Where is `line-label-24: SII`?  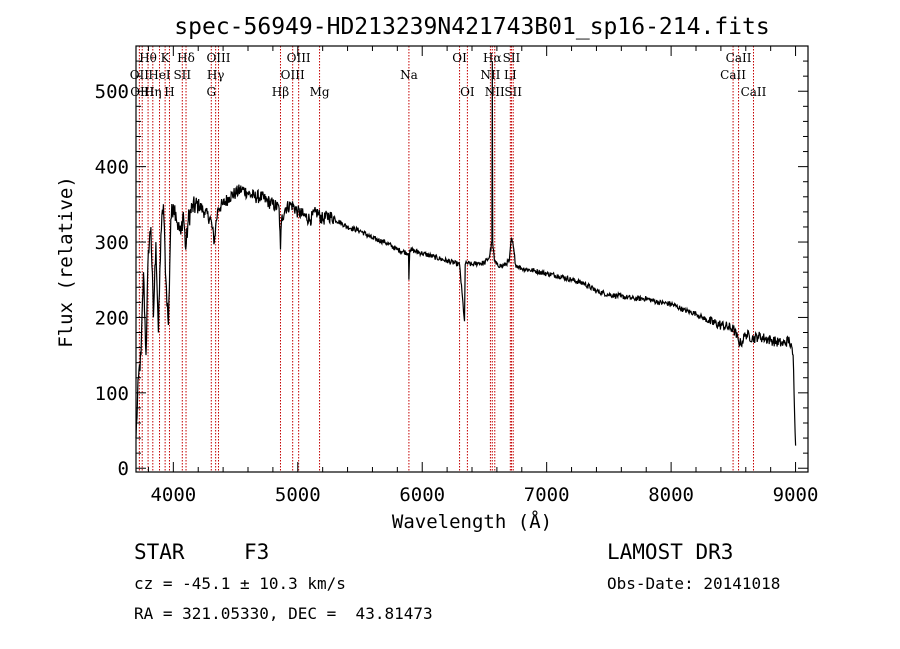
line-label-24: SII is located at coordinates (513, 92).